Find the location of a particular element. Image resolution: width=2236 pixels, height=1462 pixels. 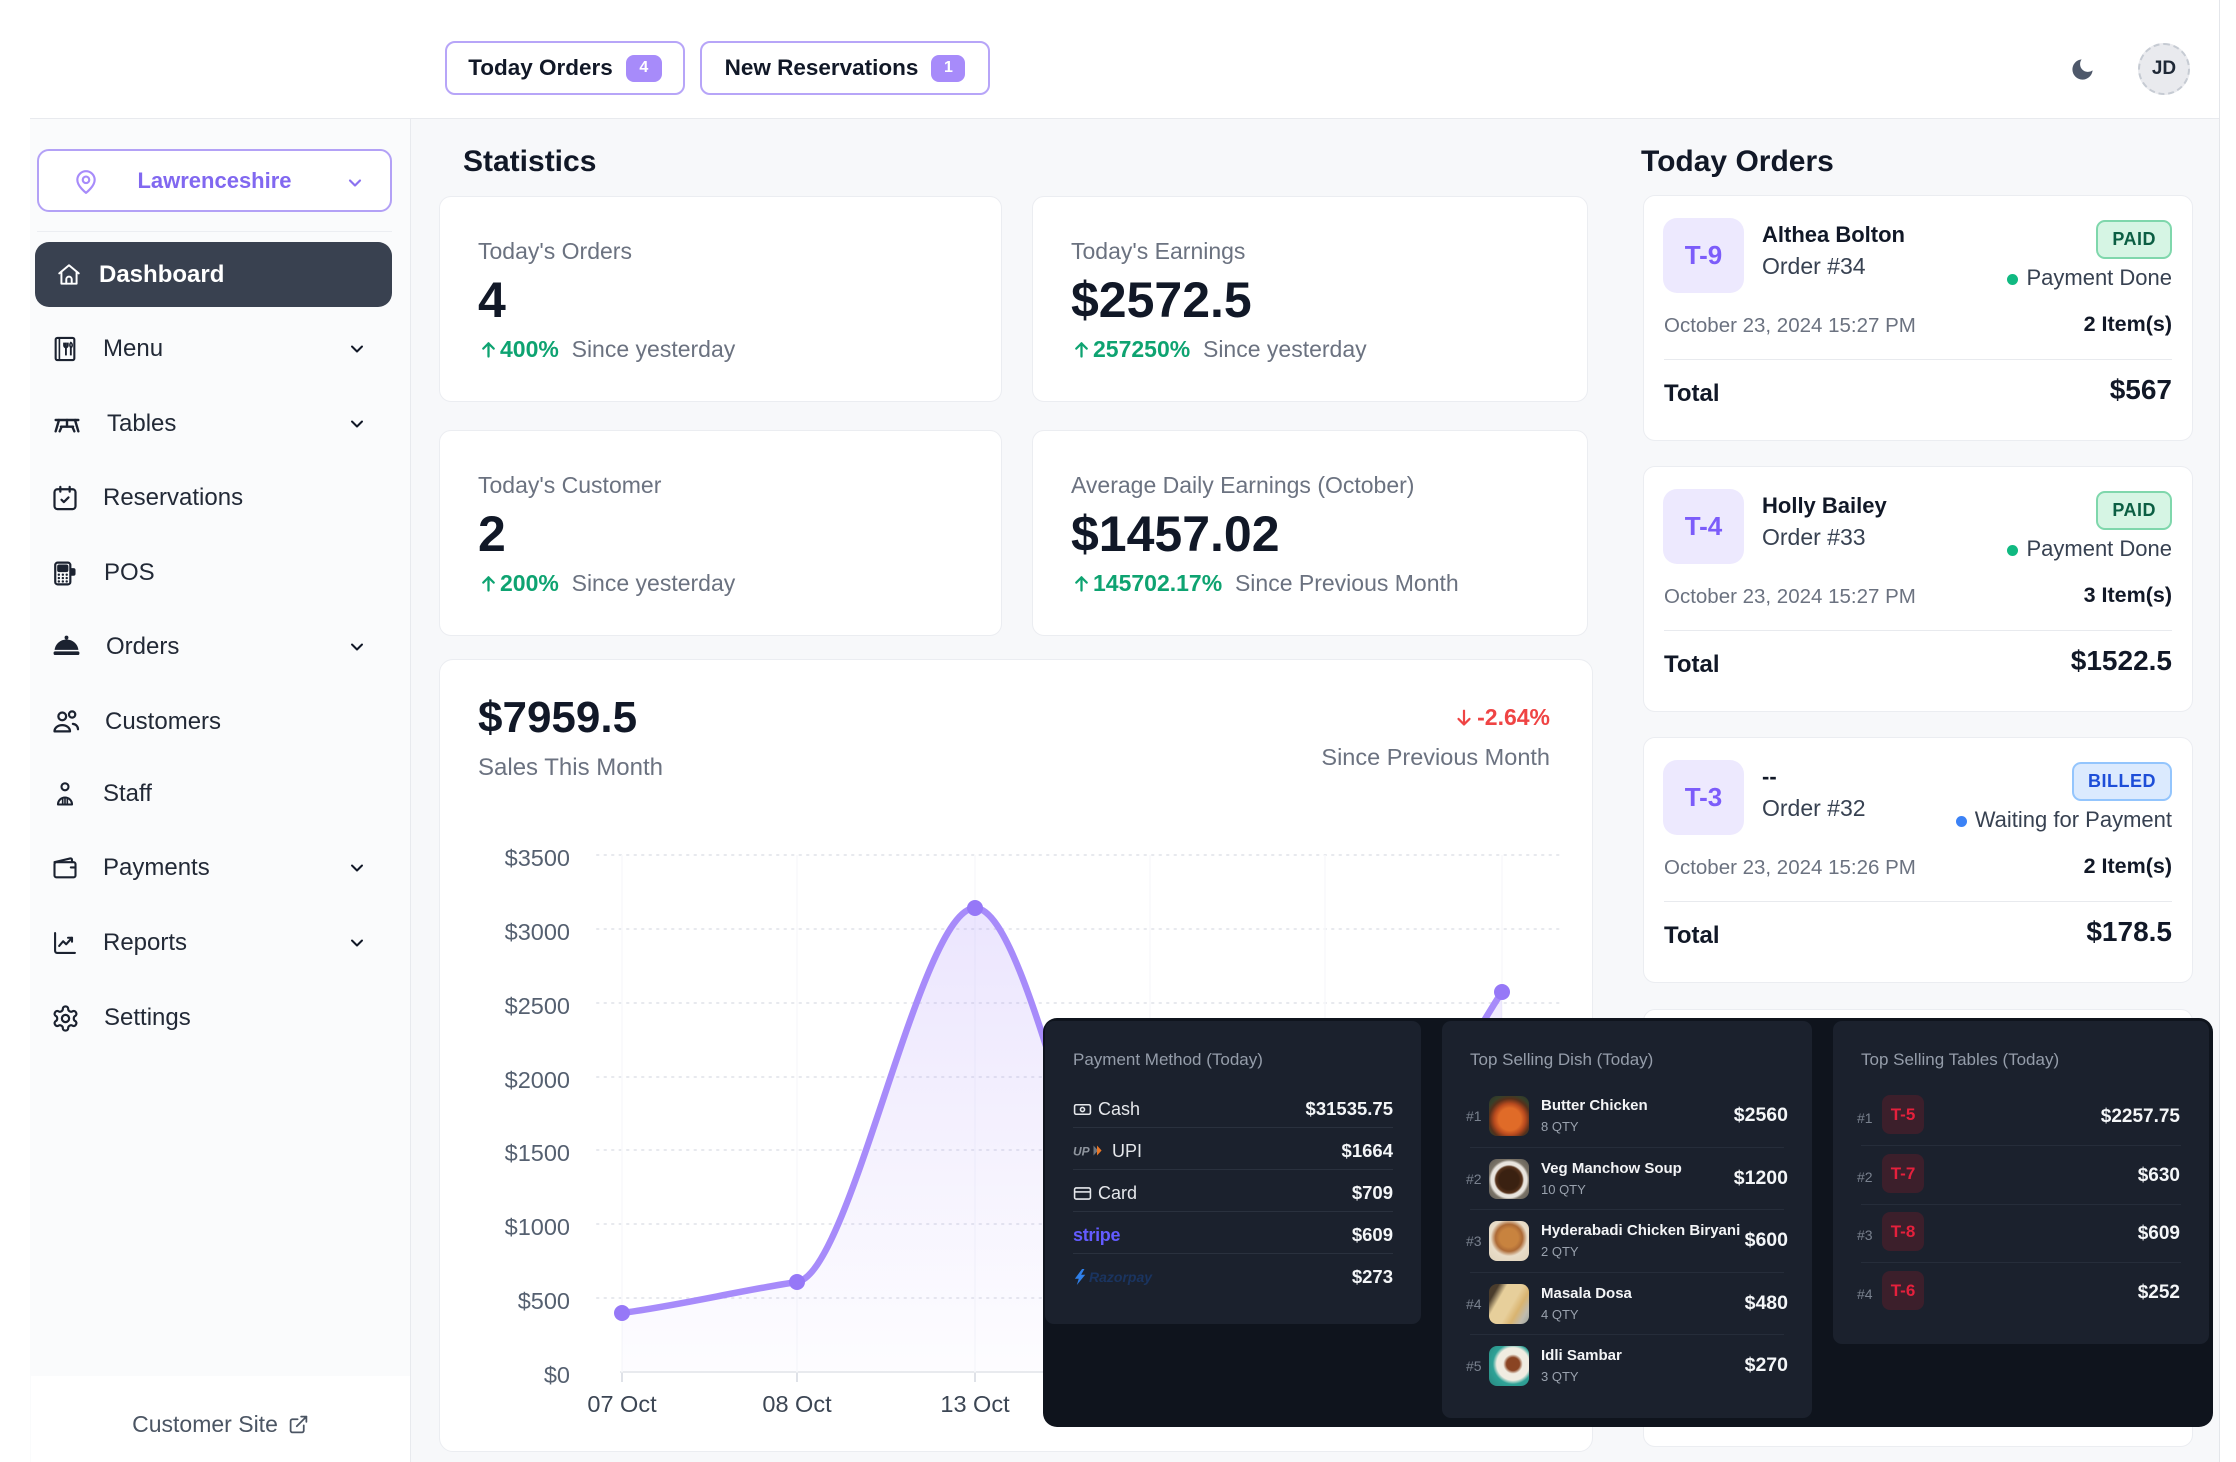

svg-text: $1000 is located at coordinates (537, 1227).